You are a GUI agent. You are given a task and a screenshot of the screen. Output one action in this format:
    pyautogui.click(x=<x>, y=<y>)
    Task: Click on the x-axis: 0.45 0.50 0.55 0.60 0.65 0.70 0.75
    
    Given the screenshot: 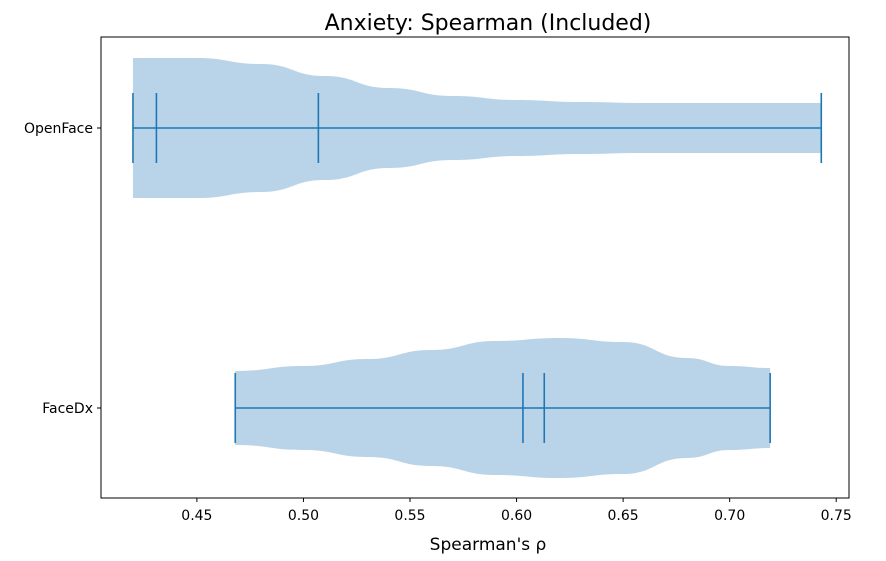 What is the action you would take?
    pyautogui.click(x=516, y=511)
    